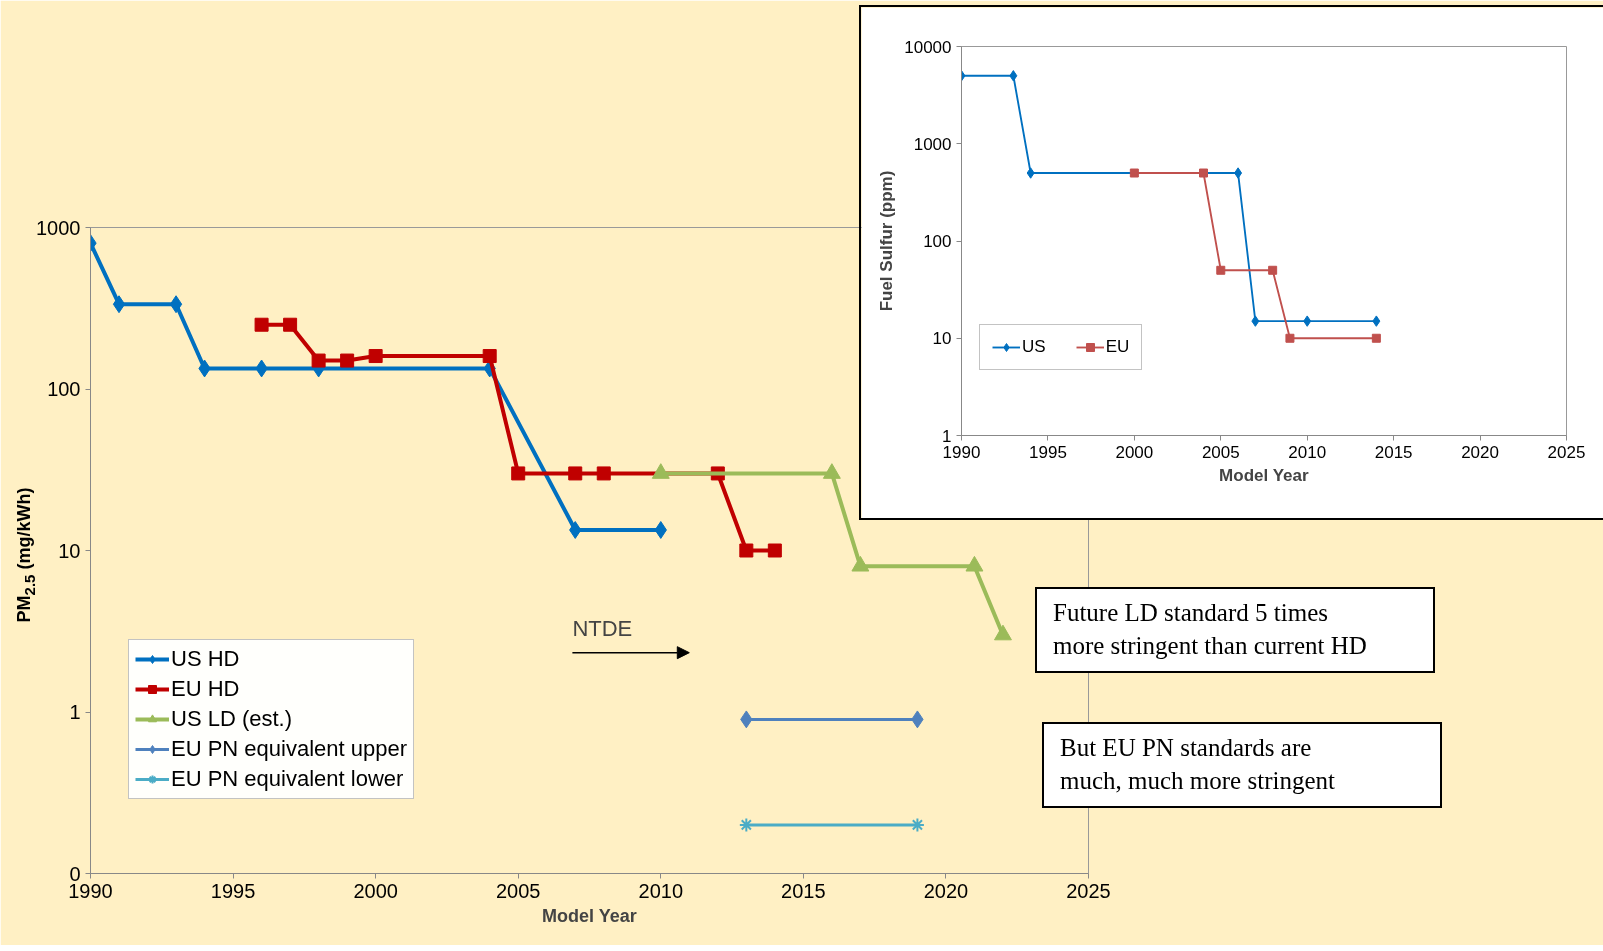 The image size is (1603, 951). I want to click on annotation-box: Future LD standard 5 times more stringent than current HD, so click(1235, 630).